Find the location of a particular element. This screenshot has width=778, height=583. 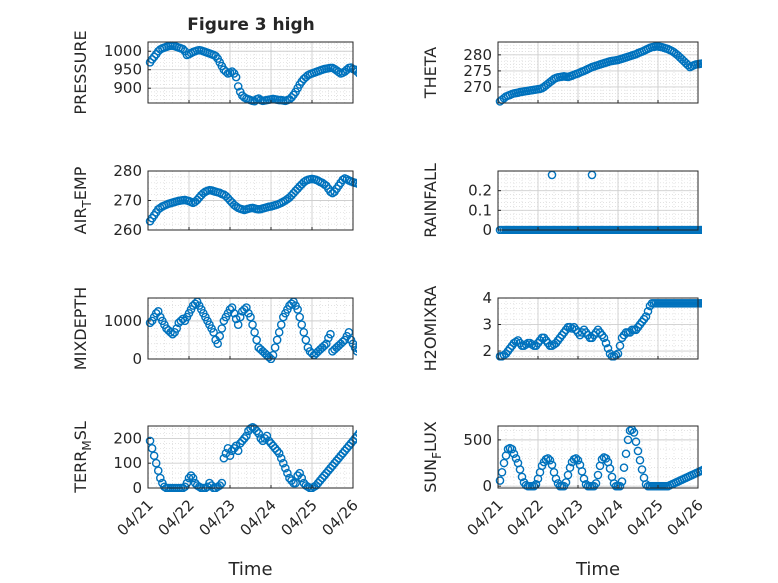

y-tick-label: 0.2 is located at coordinates (480, 191).